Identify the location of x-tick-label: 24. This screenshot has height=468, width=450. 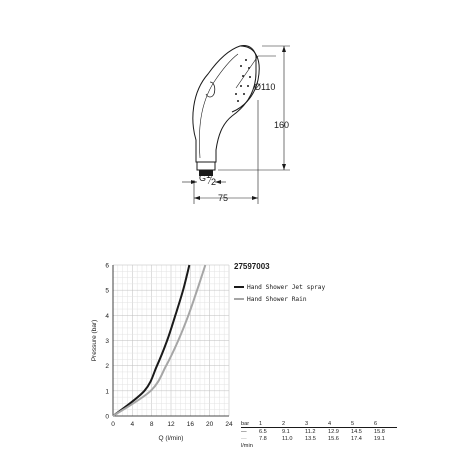
(229, 424).